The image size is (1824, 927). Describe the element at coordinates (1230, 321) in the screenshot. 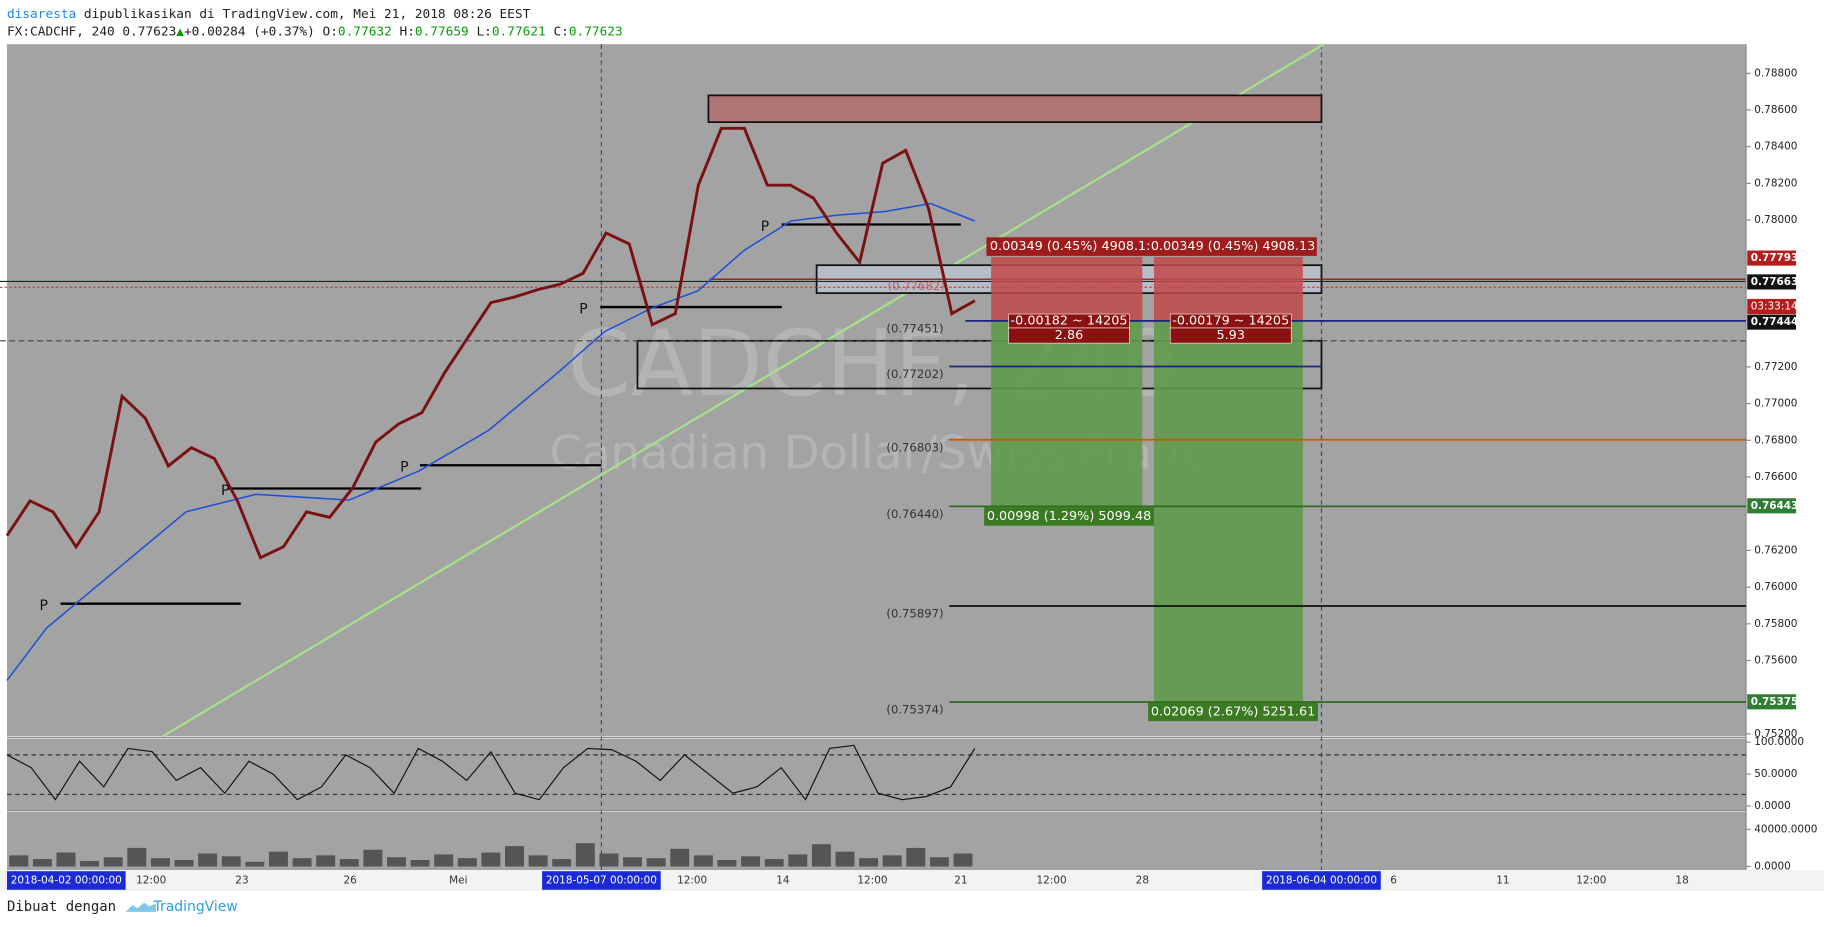

I see `position-label: -0.00179 ~ 14205` at that location.